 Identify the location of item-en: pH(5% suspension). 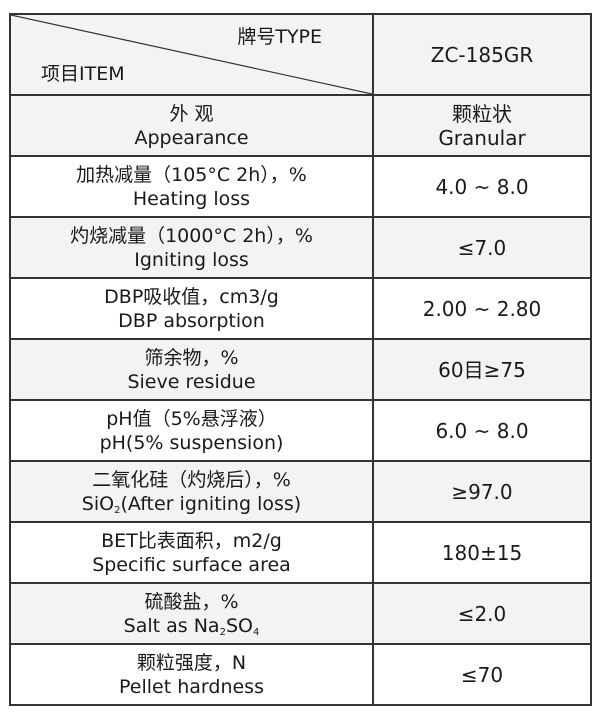
(191, 442).